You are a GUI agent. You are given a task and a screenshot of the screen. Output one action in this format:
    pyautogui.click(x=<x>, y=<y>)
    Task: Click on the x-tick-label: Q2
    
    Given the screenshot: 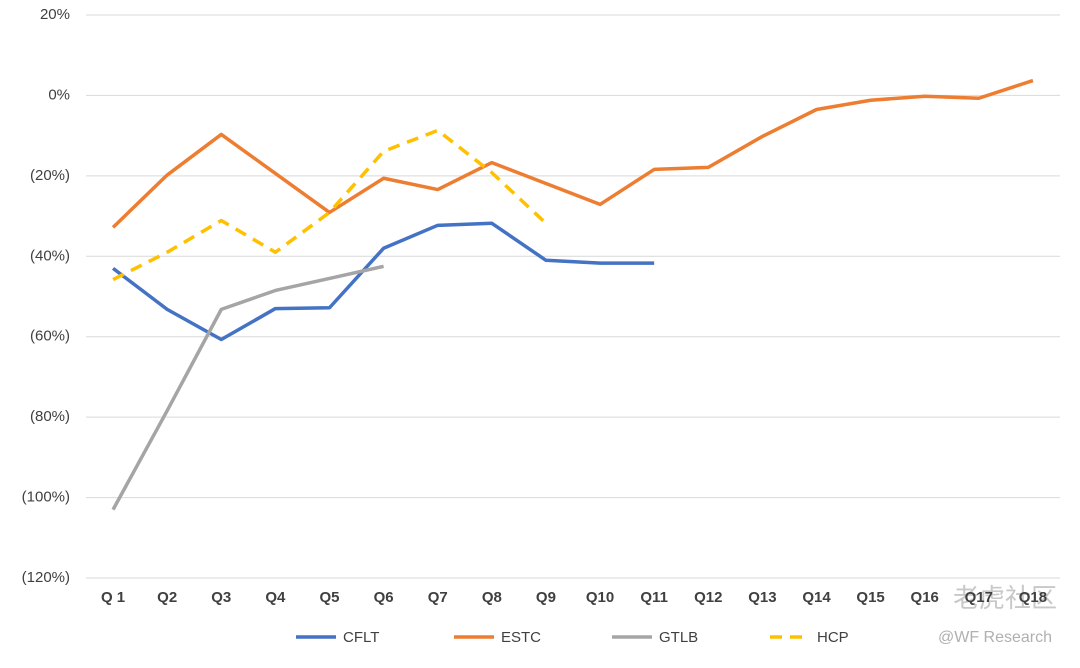 What is the action you would take?
    pyautogui.click(x=167, y=597)
    